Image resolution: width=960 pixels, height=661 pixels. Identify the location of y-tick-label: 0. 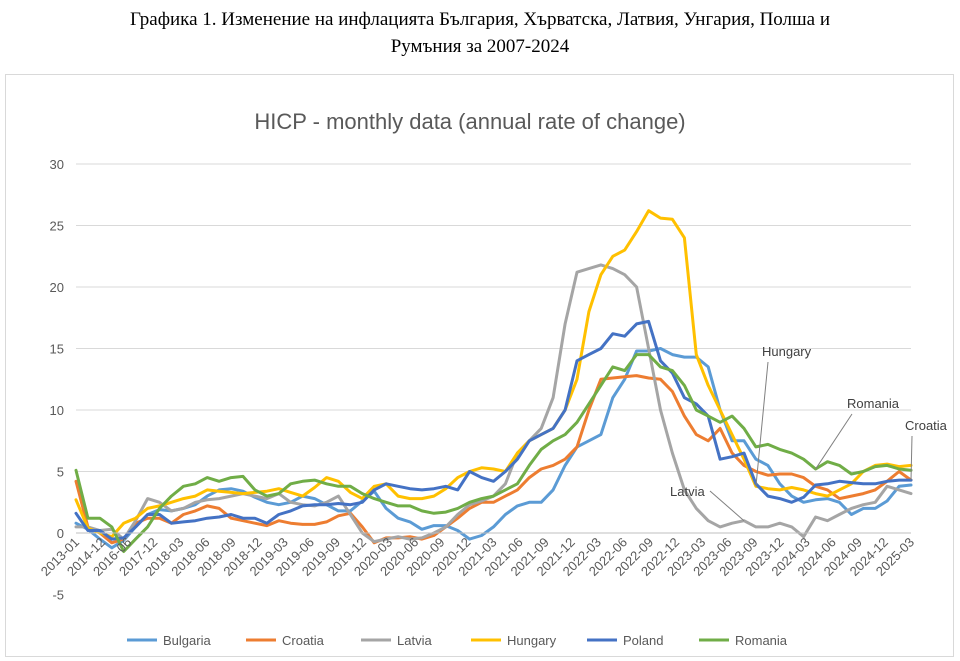
(60, 533).